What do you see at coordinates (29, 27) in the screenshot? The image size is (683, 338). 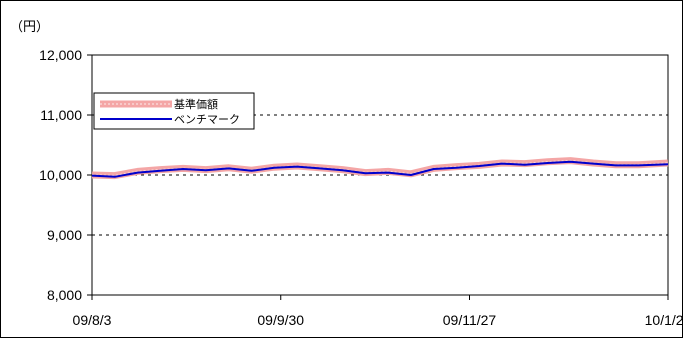 I see `y-axis-unit-label: （円）` at bounding box center [29, 27].